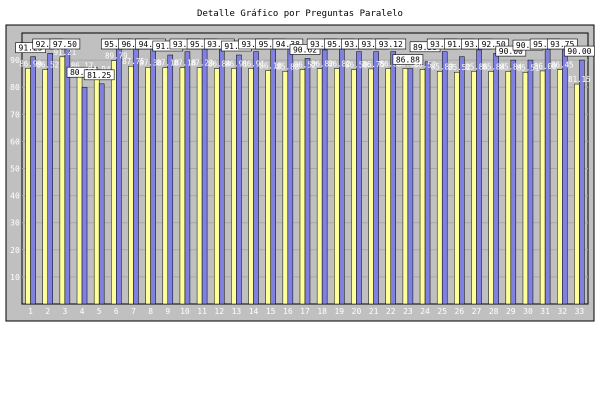  What do you see at coordinates (442, 66) in the screenshot?
I see `data-label-series-1: 85.83` at bounding box center [442, 66].